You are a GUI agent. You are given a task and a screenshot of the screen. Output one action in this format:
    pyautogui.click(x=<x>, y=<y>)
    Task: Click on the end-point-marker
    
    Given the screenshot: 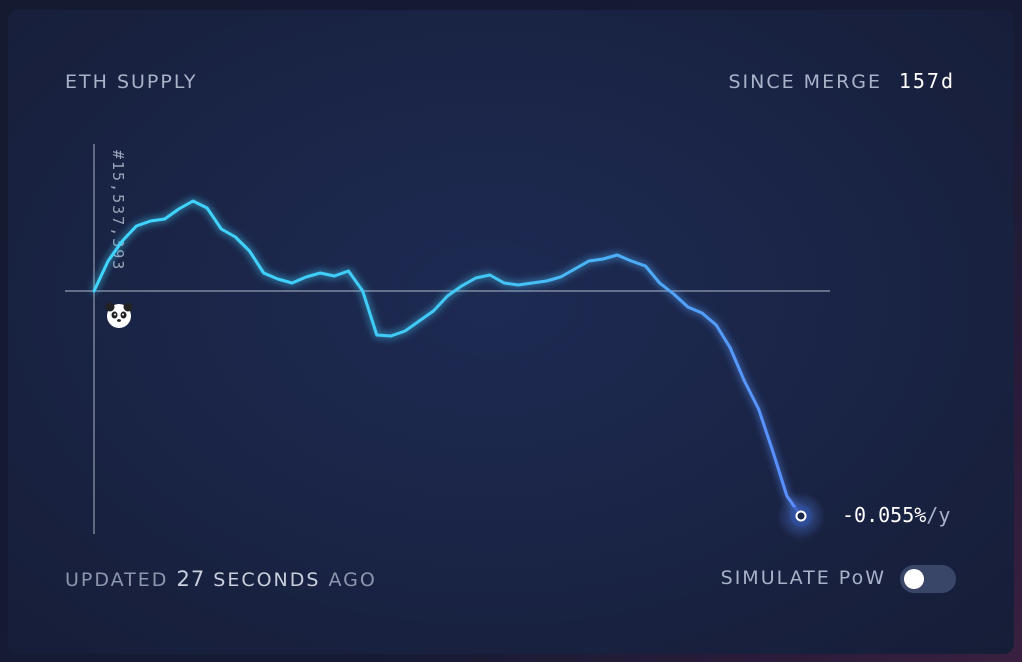 What is the action you would take?
    pyautogui.click(x=801, y=516)
    